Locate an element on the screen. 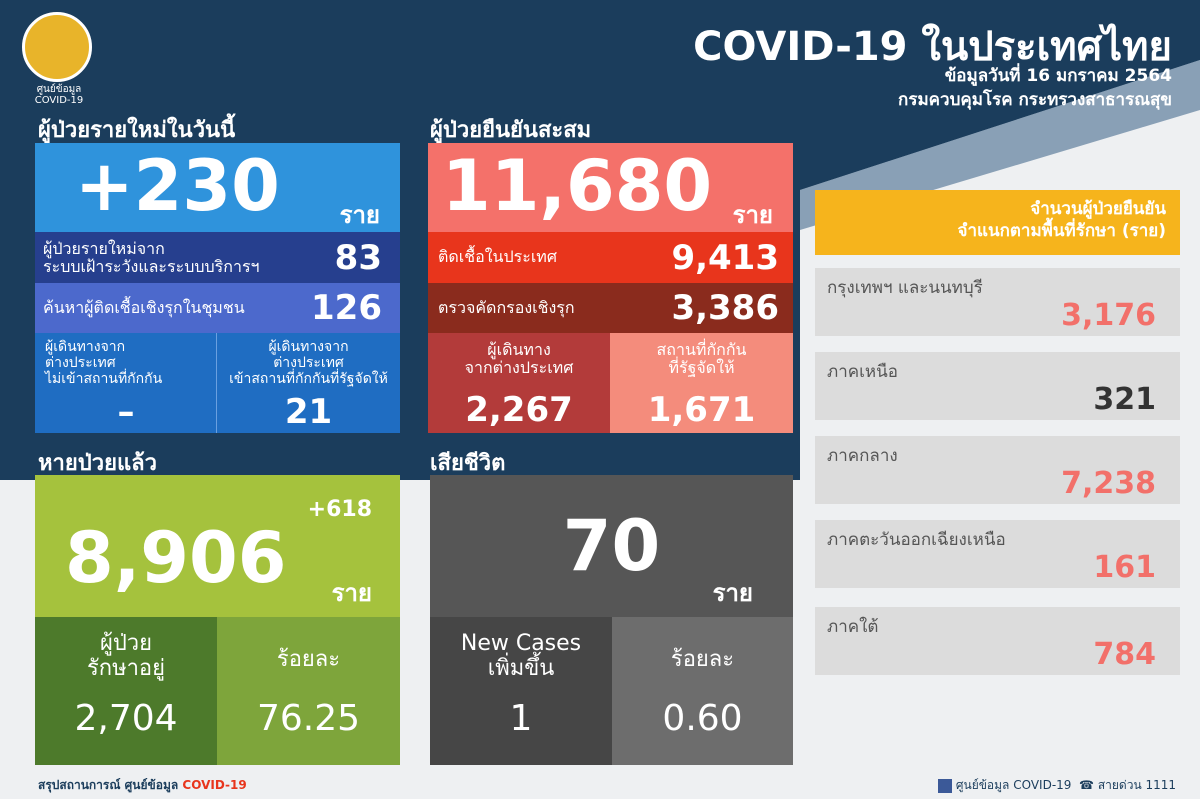 The width and height of the screenshot is (1200, 799). total: 8,906 is located at coordinates (176, 558).